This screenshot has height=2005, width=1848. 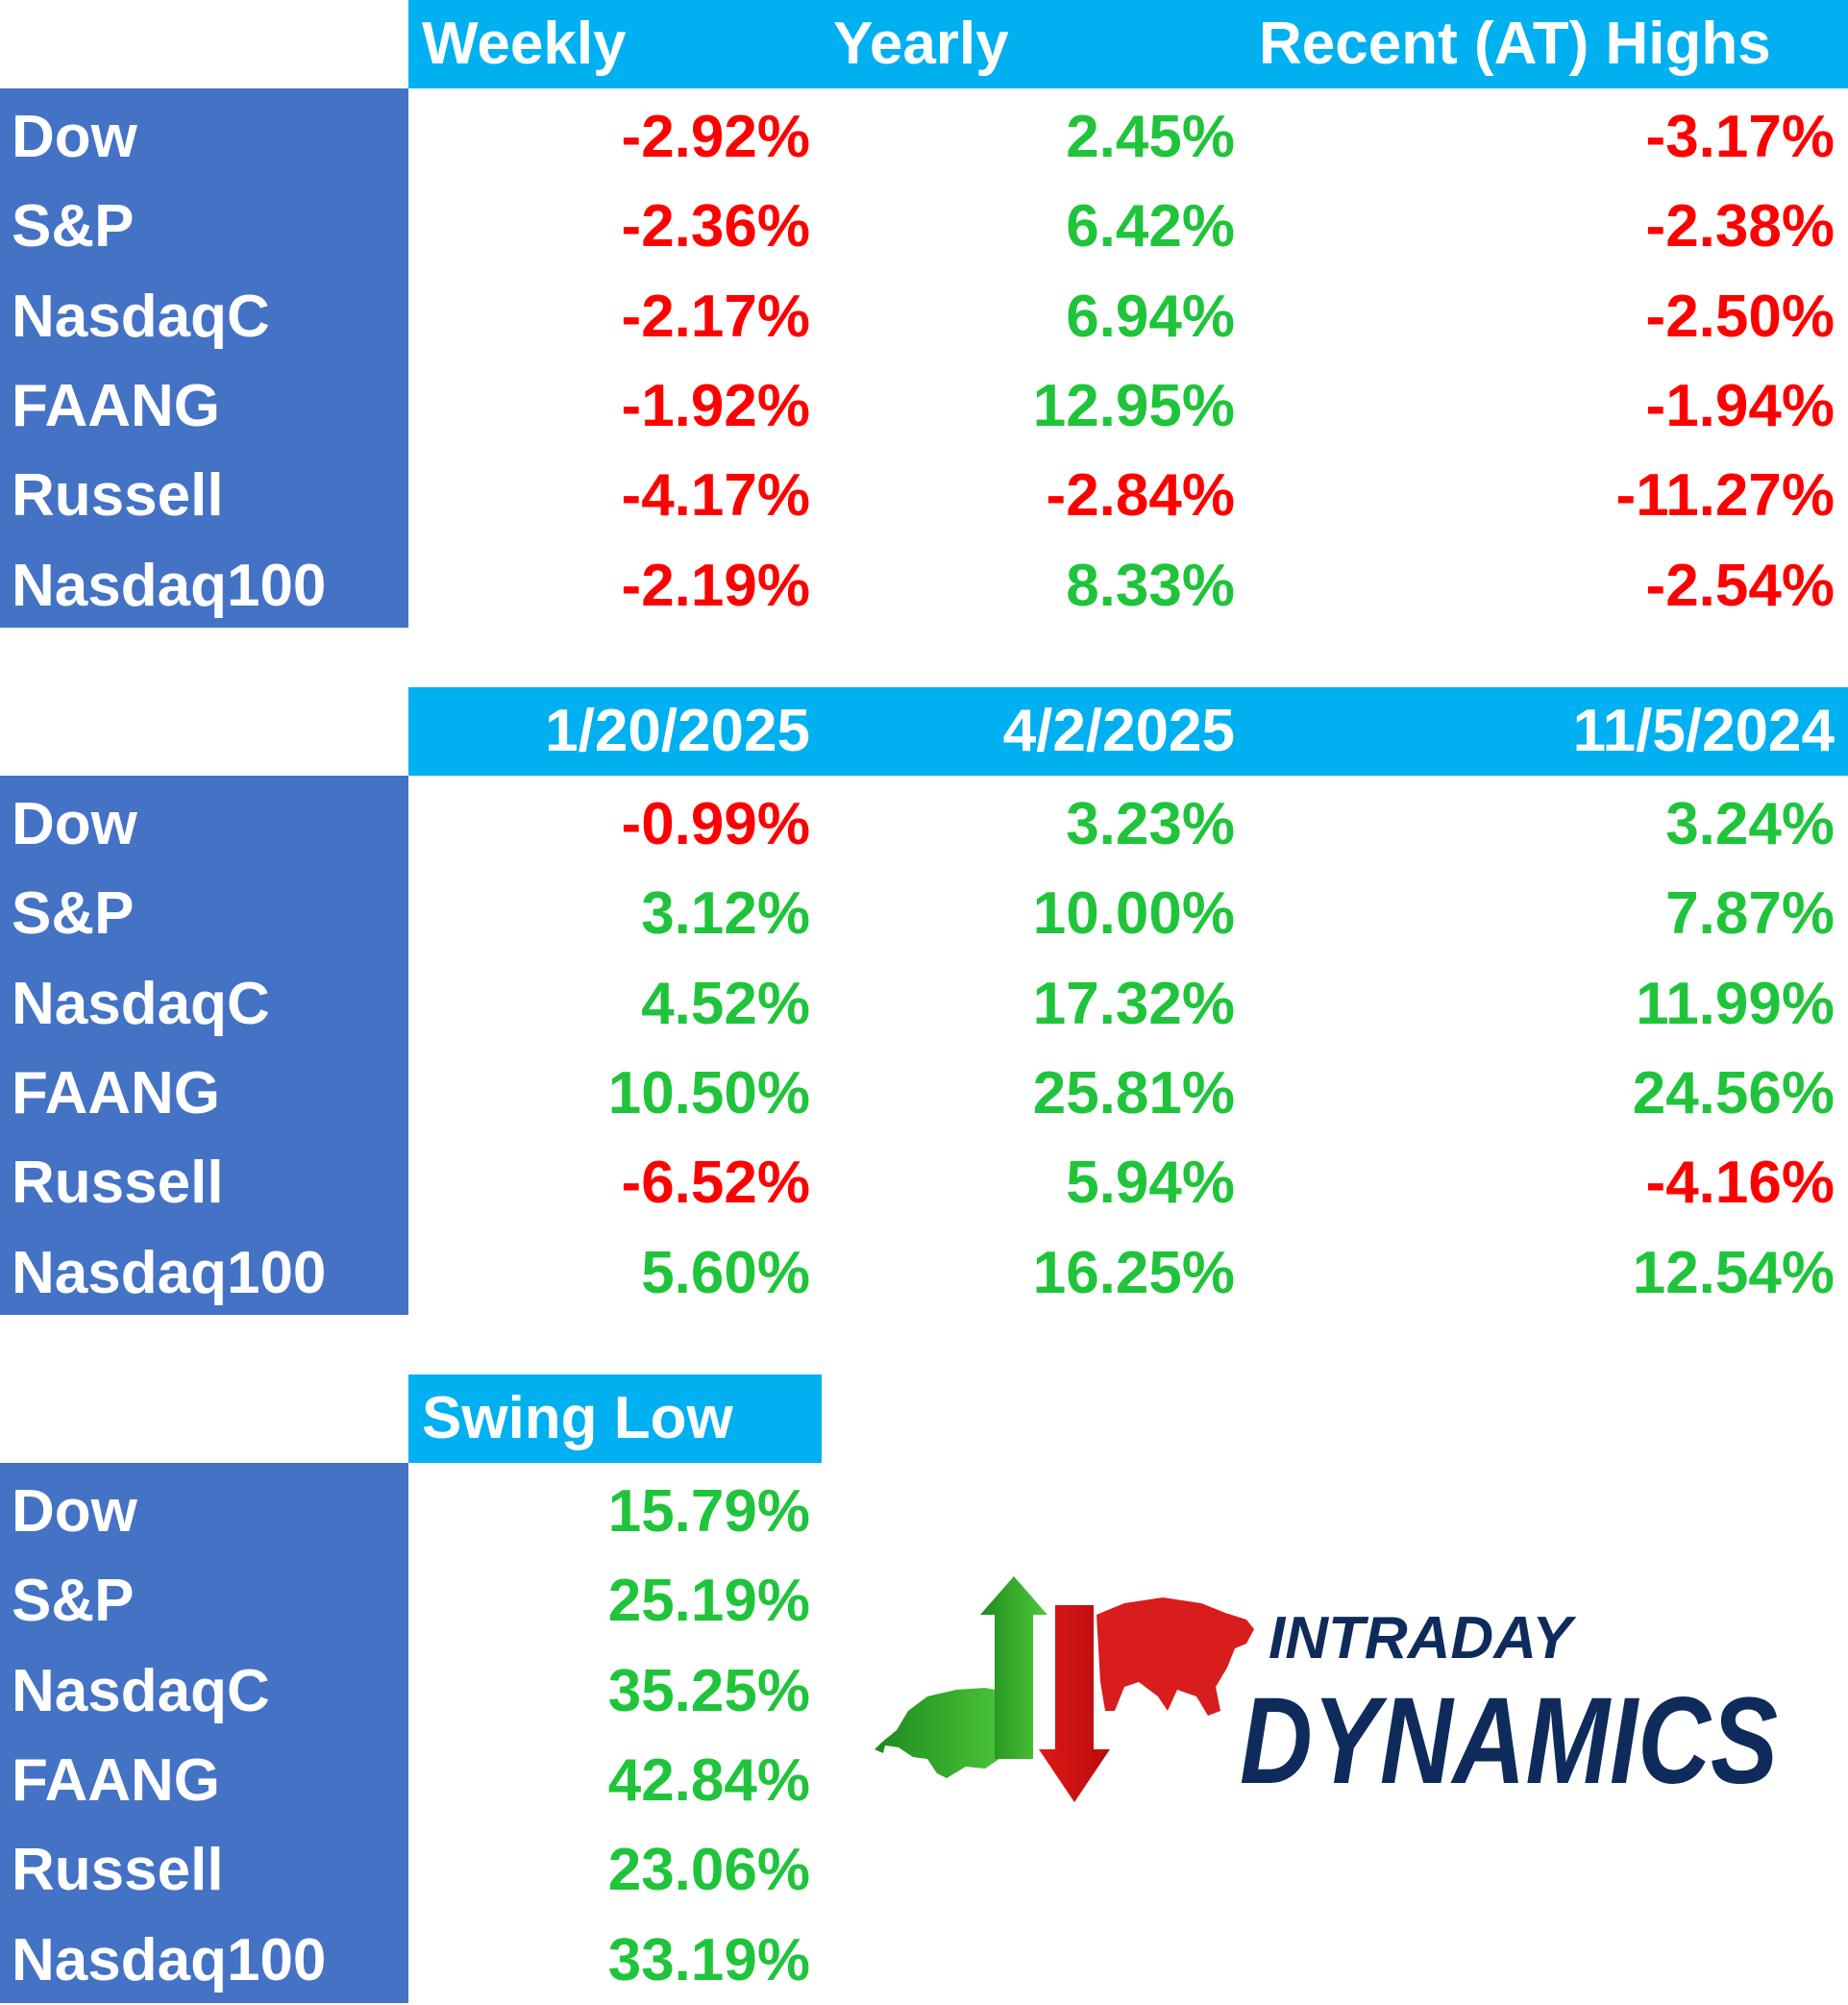 What do you see at coordinates (73, 1601) in the screenshot?
I see `table3-row-label: S&P` at bounding box center [73, 1601].